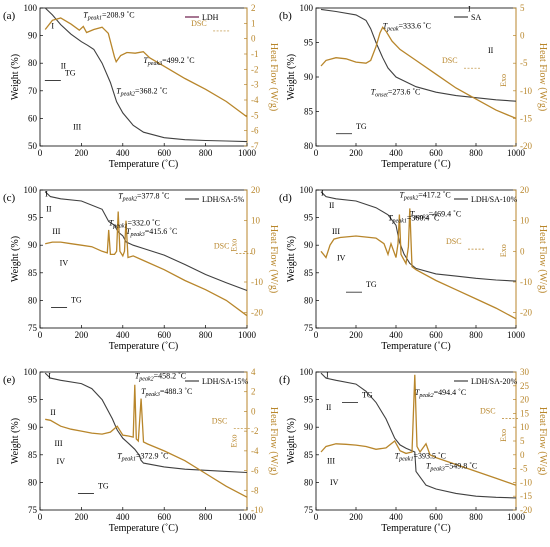 The image size is (550, 547). Describe the element at coordinates (316, 153) in the screenshot. I see `x-tick-label: 0` at that location.